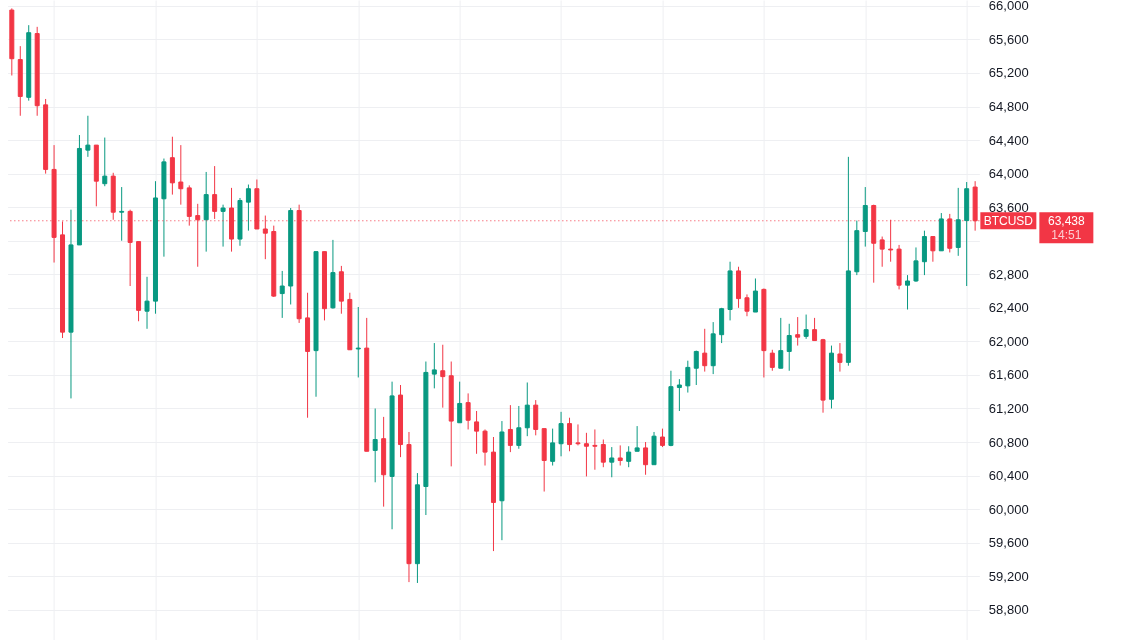 This screenshot has width=1134, height=640. I want to click on y-tick-label: 60,000, so click(1008, 509).